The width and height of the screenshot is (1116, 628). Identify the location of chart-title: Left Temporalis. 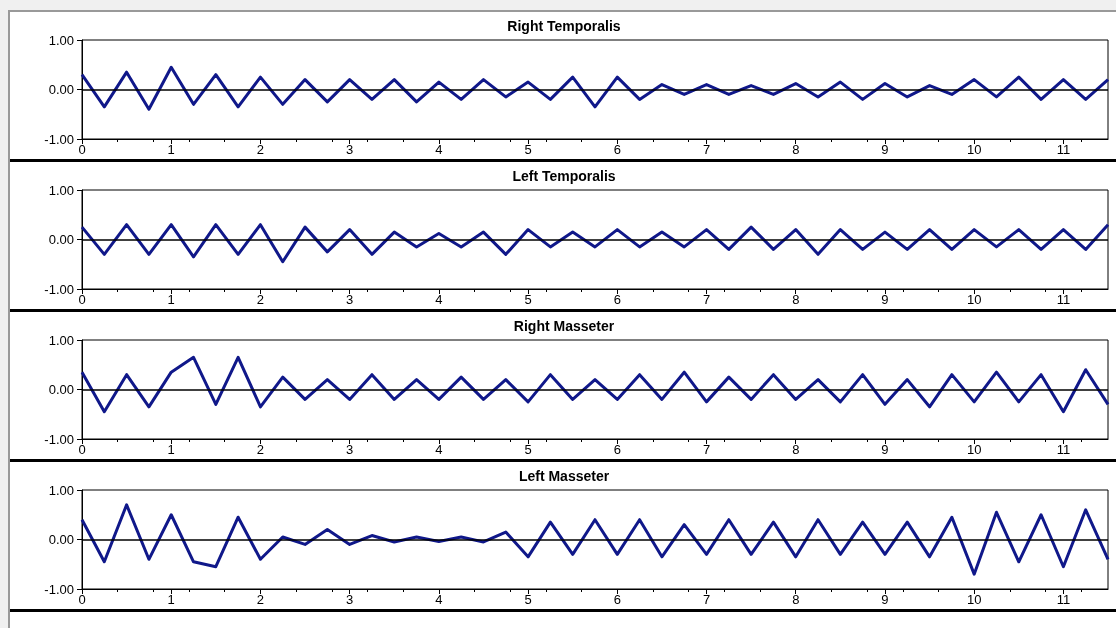
(564, 176).